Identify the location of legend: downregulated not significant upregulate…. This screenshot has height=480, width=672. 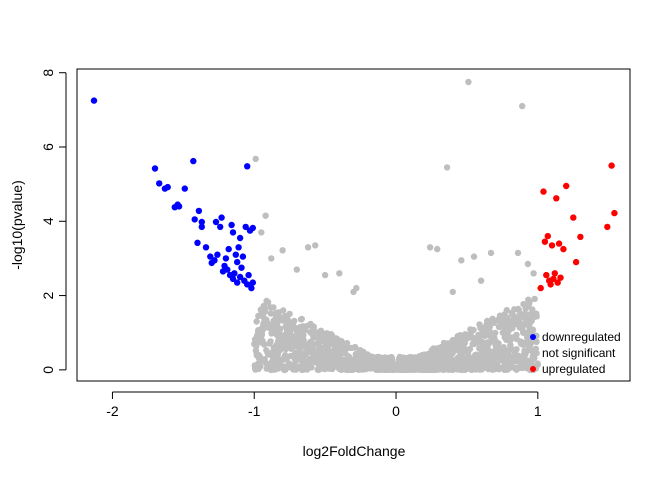
(575, 353).